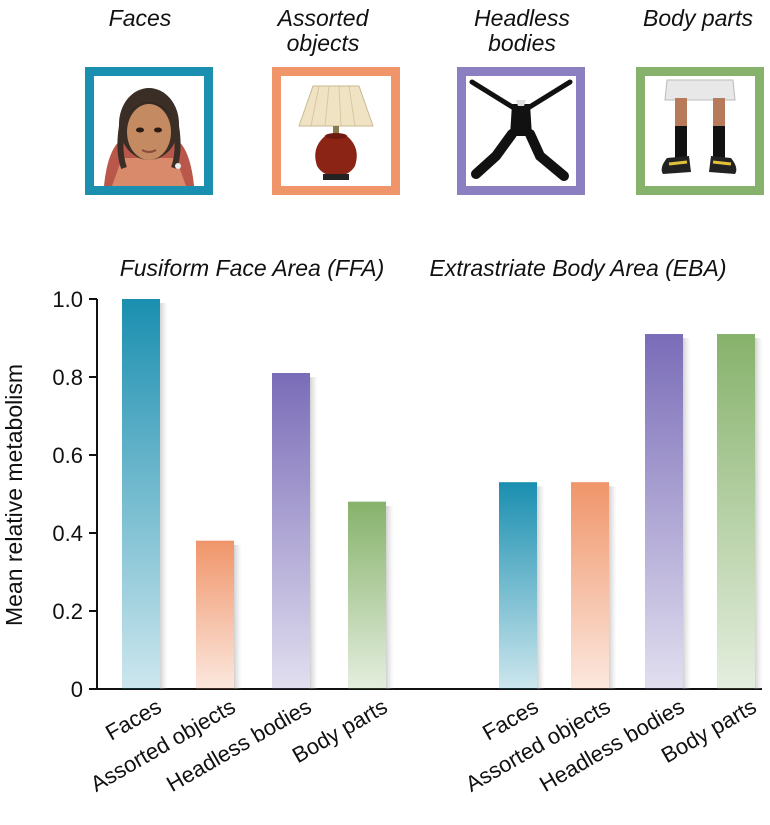 This screenshot has height=825, width=770. I want to click on stimulus-label-line: Body parts, so click(698, 18).